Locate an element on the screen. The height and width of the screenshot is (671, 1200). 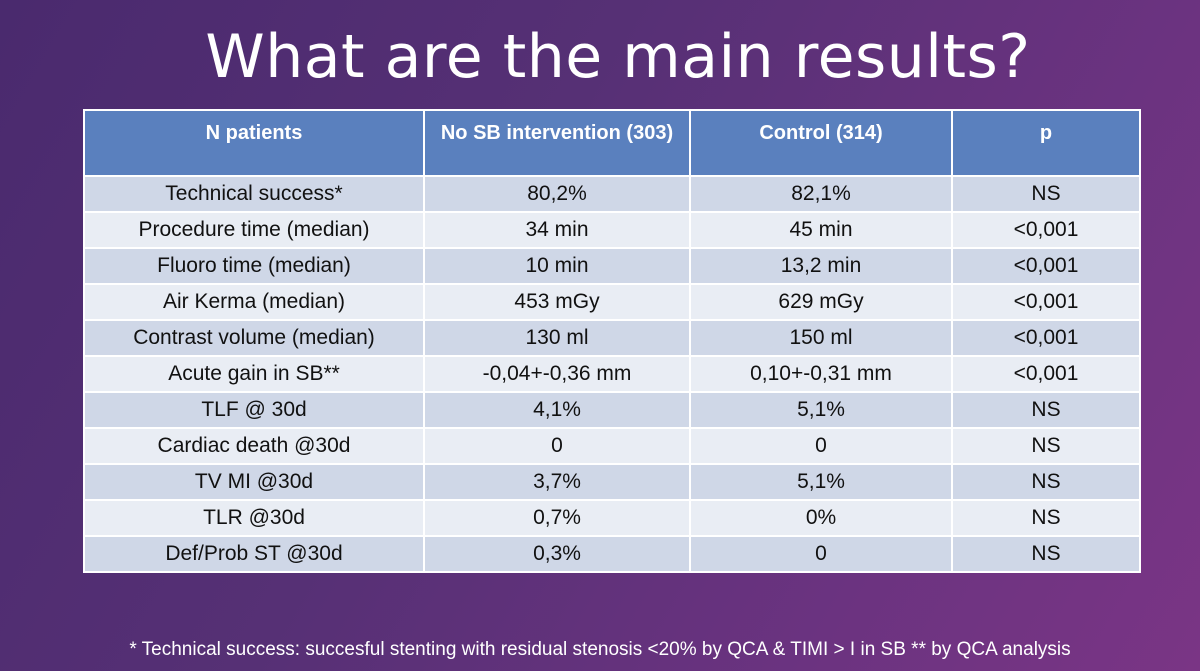
row-label: Fluoro time (median) is located at coordinates (254, 266).